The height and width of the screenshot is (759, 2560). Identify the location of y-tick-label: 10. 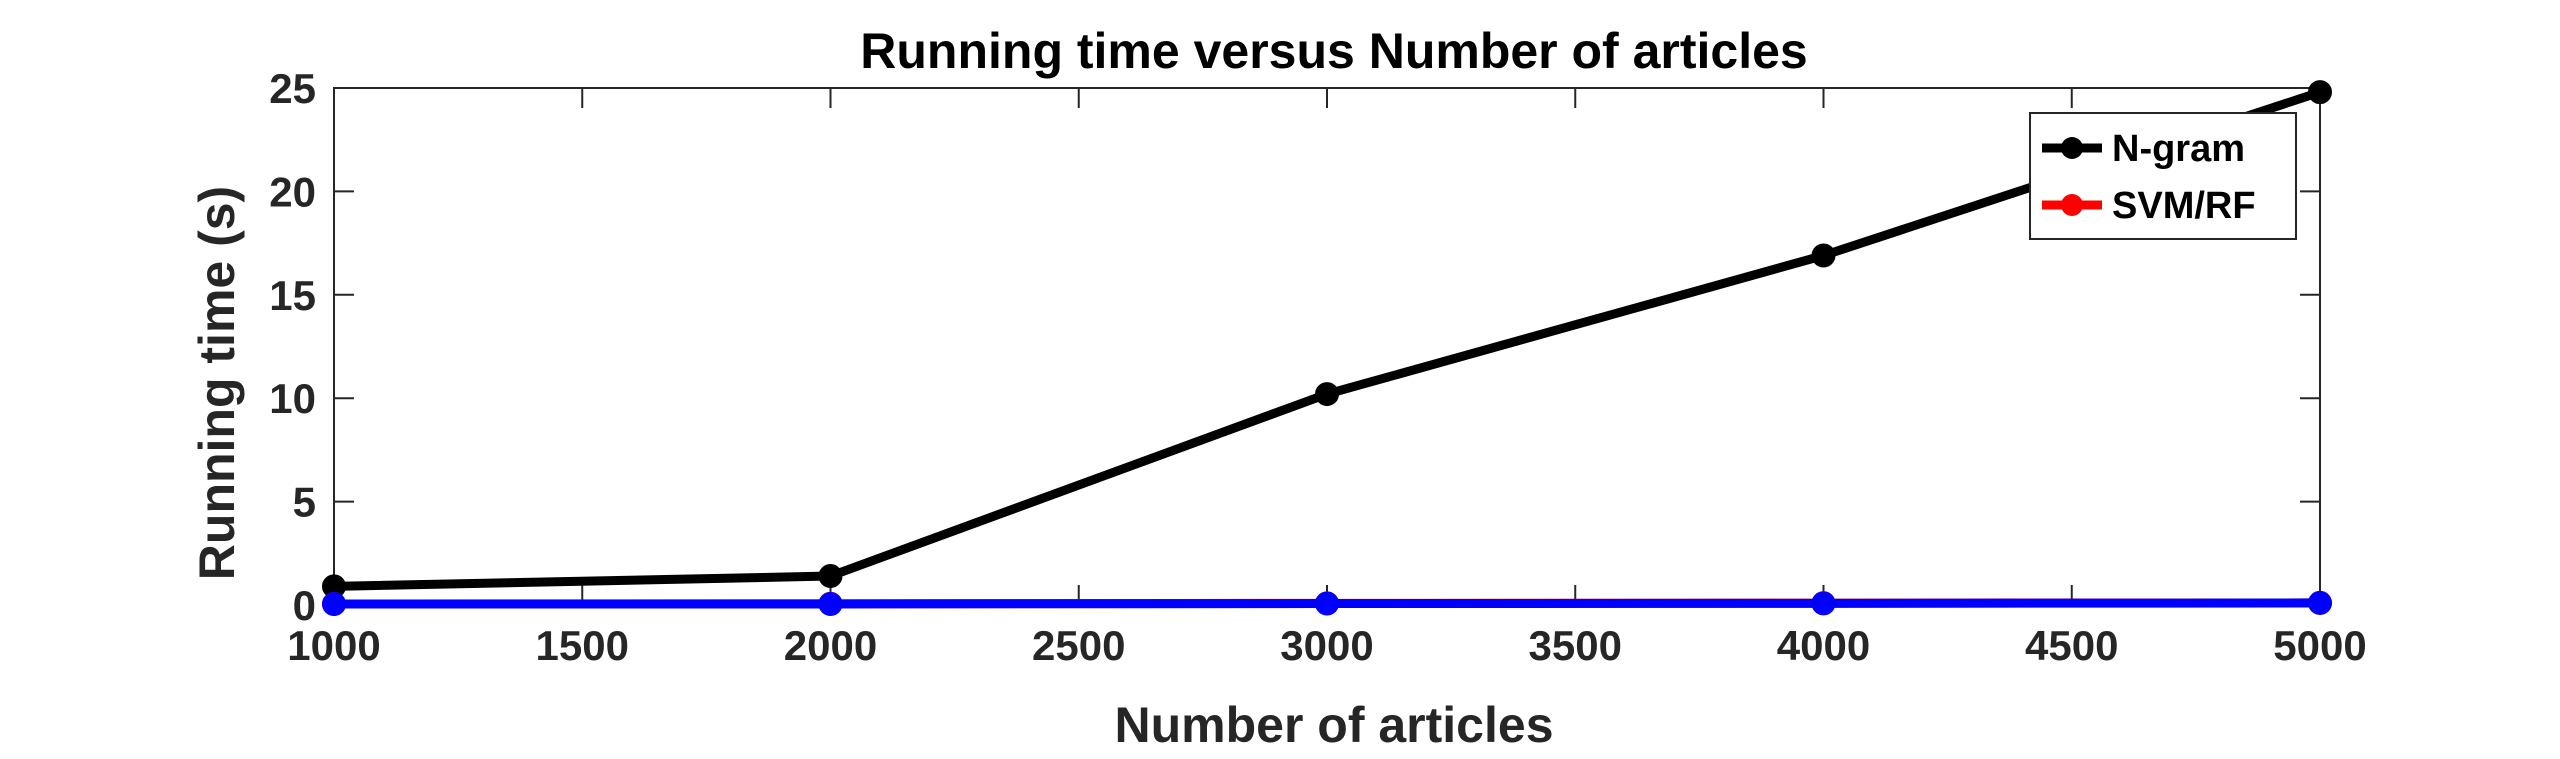
(292, 398).